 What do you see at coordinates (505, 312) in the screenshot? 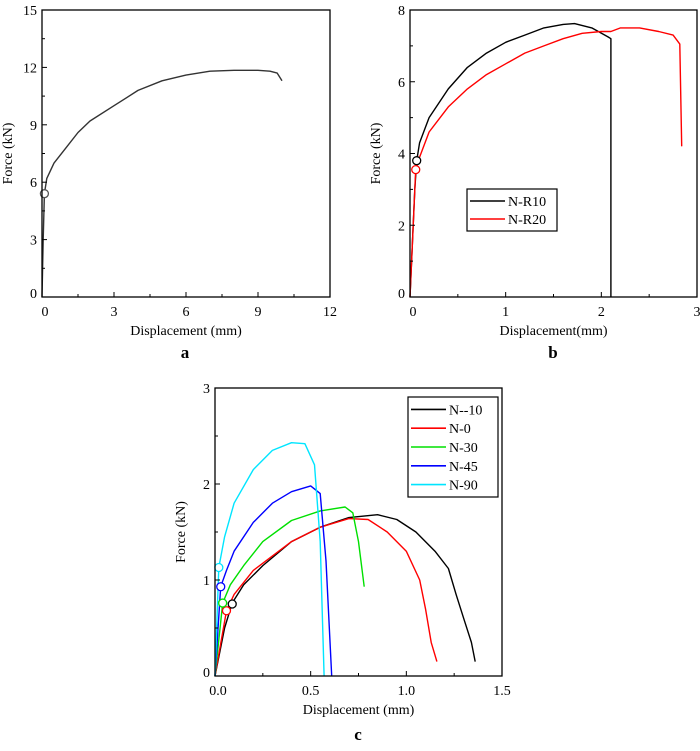
I see `x-tick-label: 1` at bounding box center [505, 312].